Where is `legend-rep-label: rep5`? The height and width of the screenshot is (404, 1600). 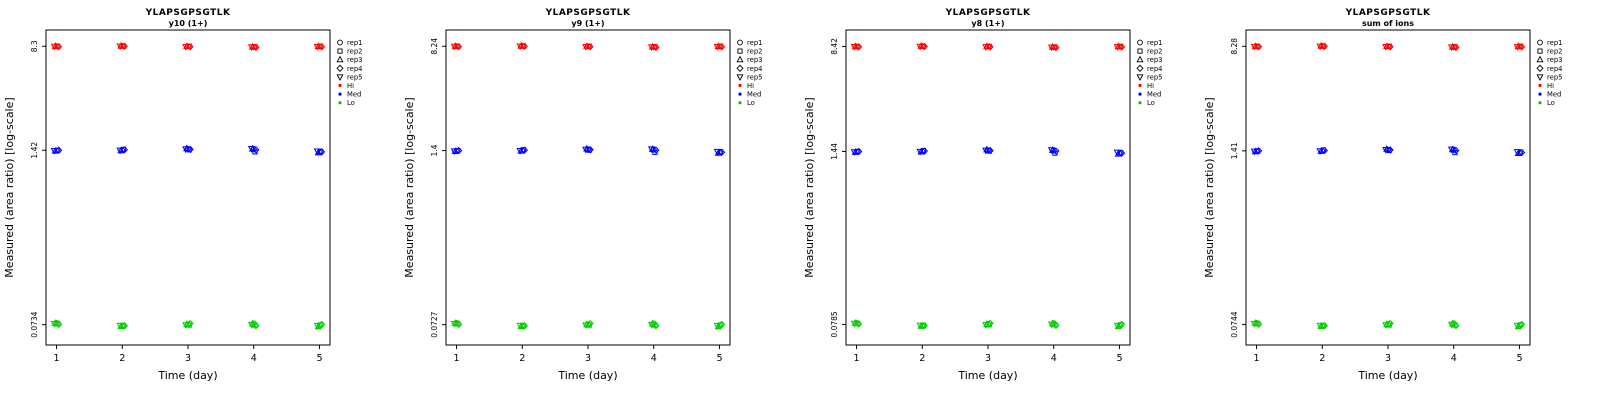
legend-rep-label: rep5 is located at coordinates (1154, 77).